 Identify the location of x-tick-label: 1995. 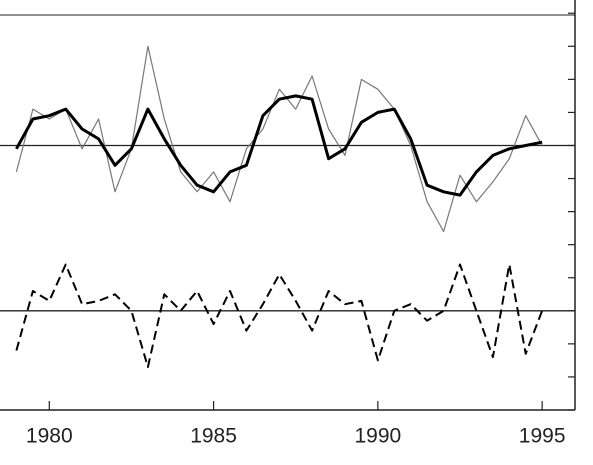
(542, 436).